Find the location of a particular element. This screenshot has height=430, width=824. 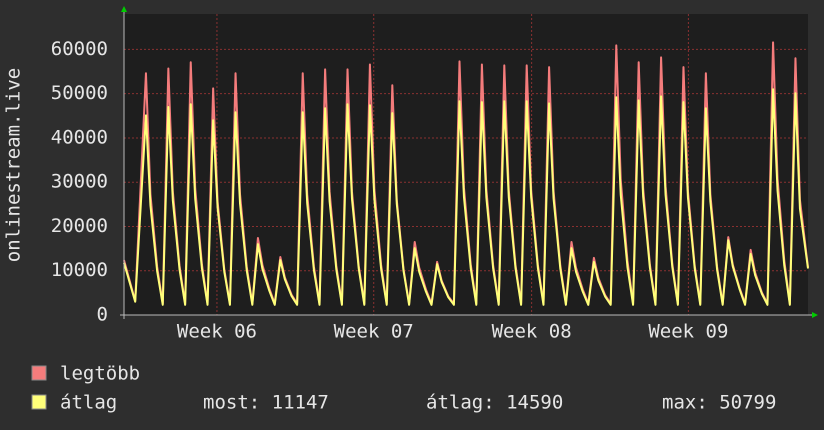

x-tick-label: Week 06 is located at coordinates (217, 332).